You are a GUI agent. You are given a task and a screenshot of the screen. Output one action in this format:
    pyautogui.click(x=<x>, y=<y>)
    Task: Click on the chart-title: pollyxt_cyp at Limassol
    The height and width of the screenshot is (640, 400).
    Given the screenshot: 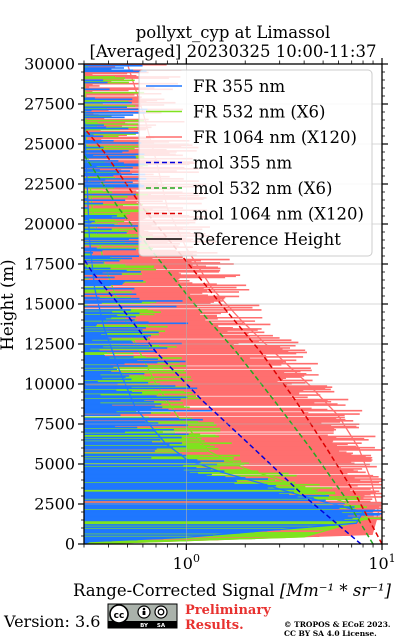 What is the action you would take?
    pyautogui.click(x=233, y=32)
    